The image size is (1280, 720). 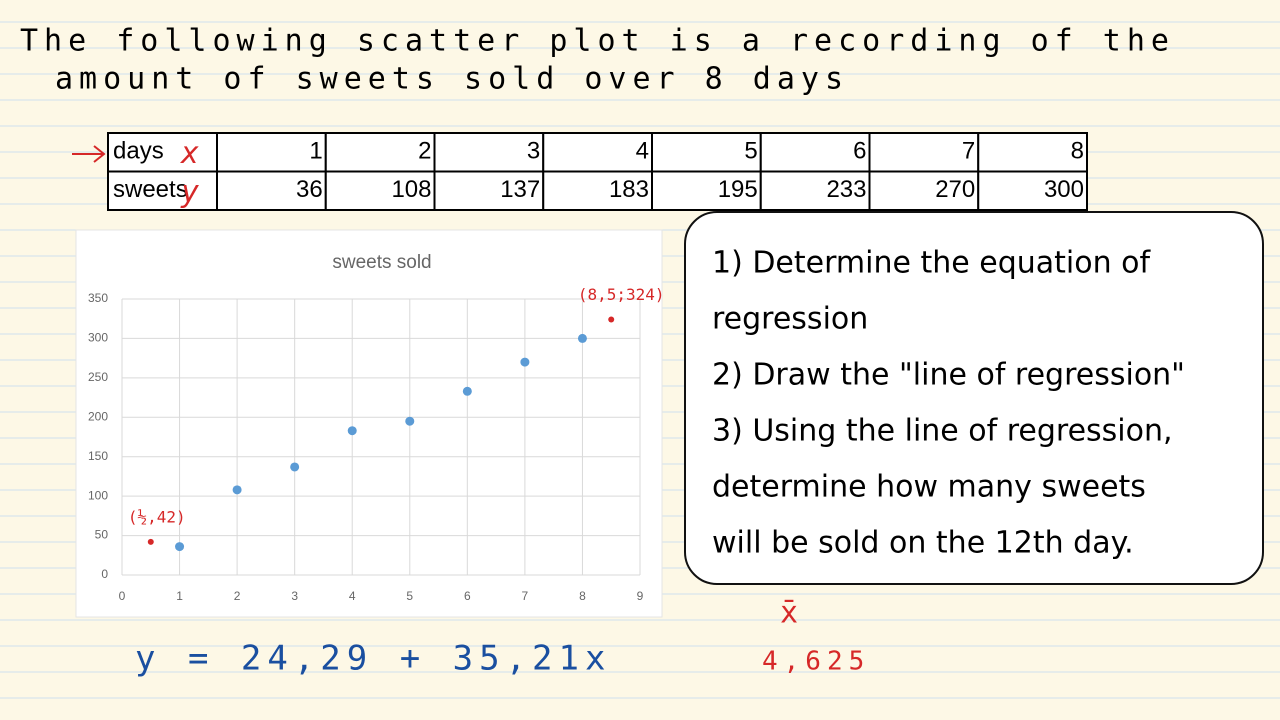 What do you see at coordinates (582, 596) in the screenshot?
I see `x-tick-label: 8` at bounding box center [582, 596].